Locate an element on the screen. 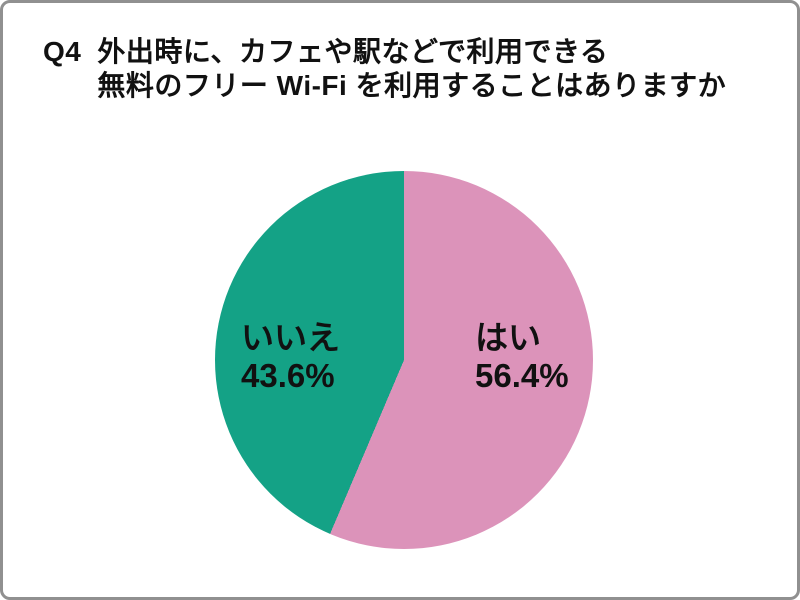 This screenshot has height=600, width=800. pie-label-yes-text: はい is located at coordinates (508, 337).